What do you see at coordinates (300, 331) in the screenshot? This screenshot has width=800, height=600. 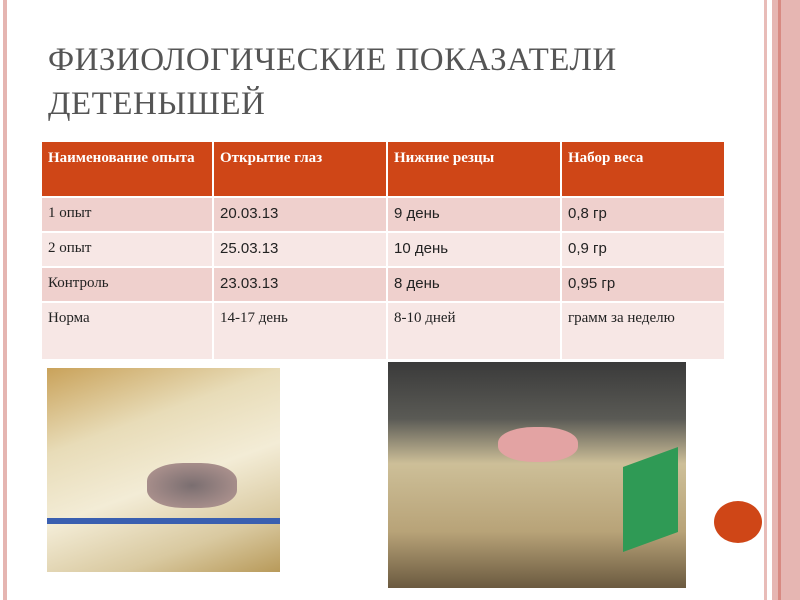 I see `cell: 14-17 день` at bounding box center [300, 331].